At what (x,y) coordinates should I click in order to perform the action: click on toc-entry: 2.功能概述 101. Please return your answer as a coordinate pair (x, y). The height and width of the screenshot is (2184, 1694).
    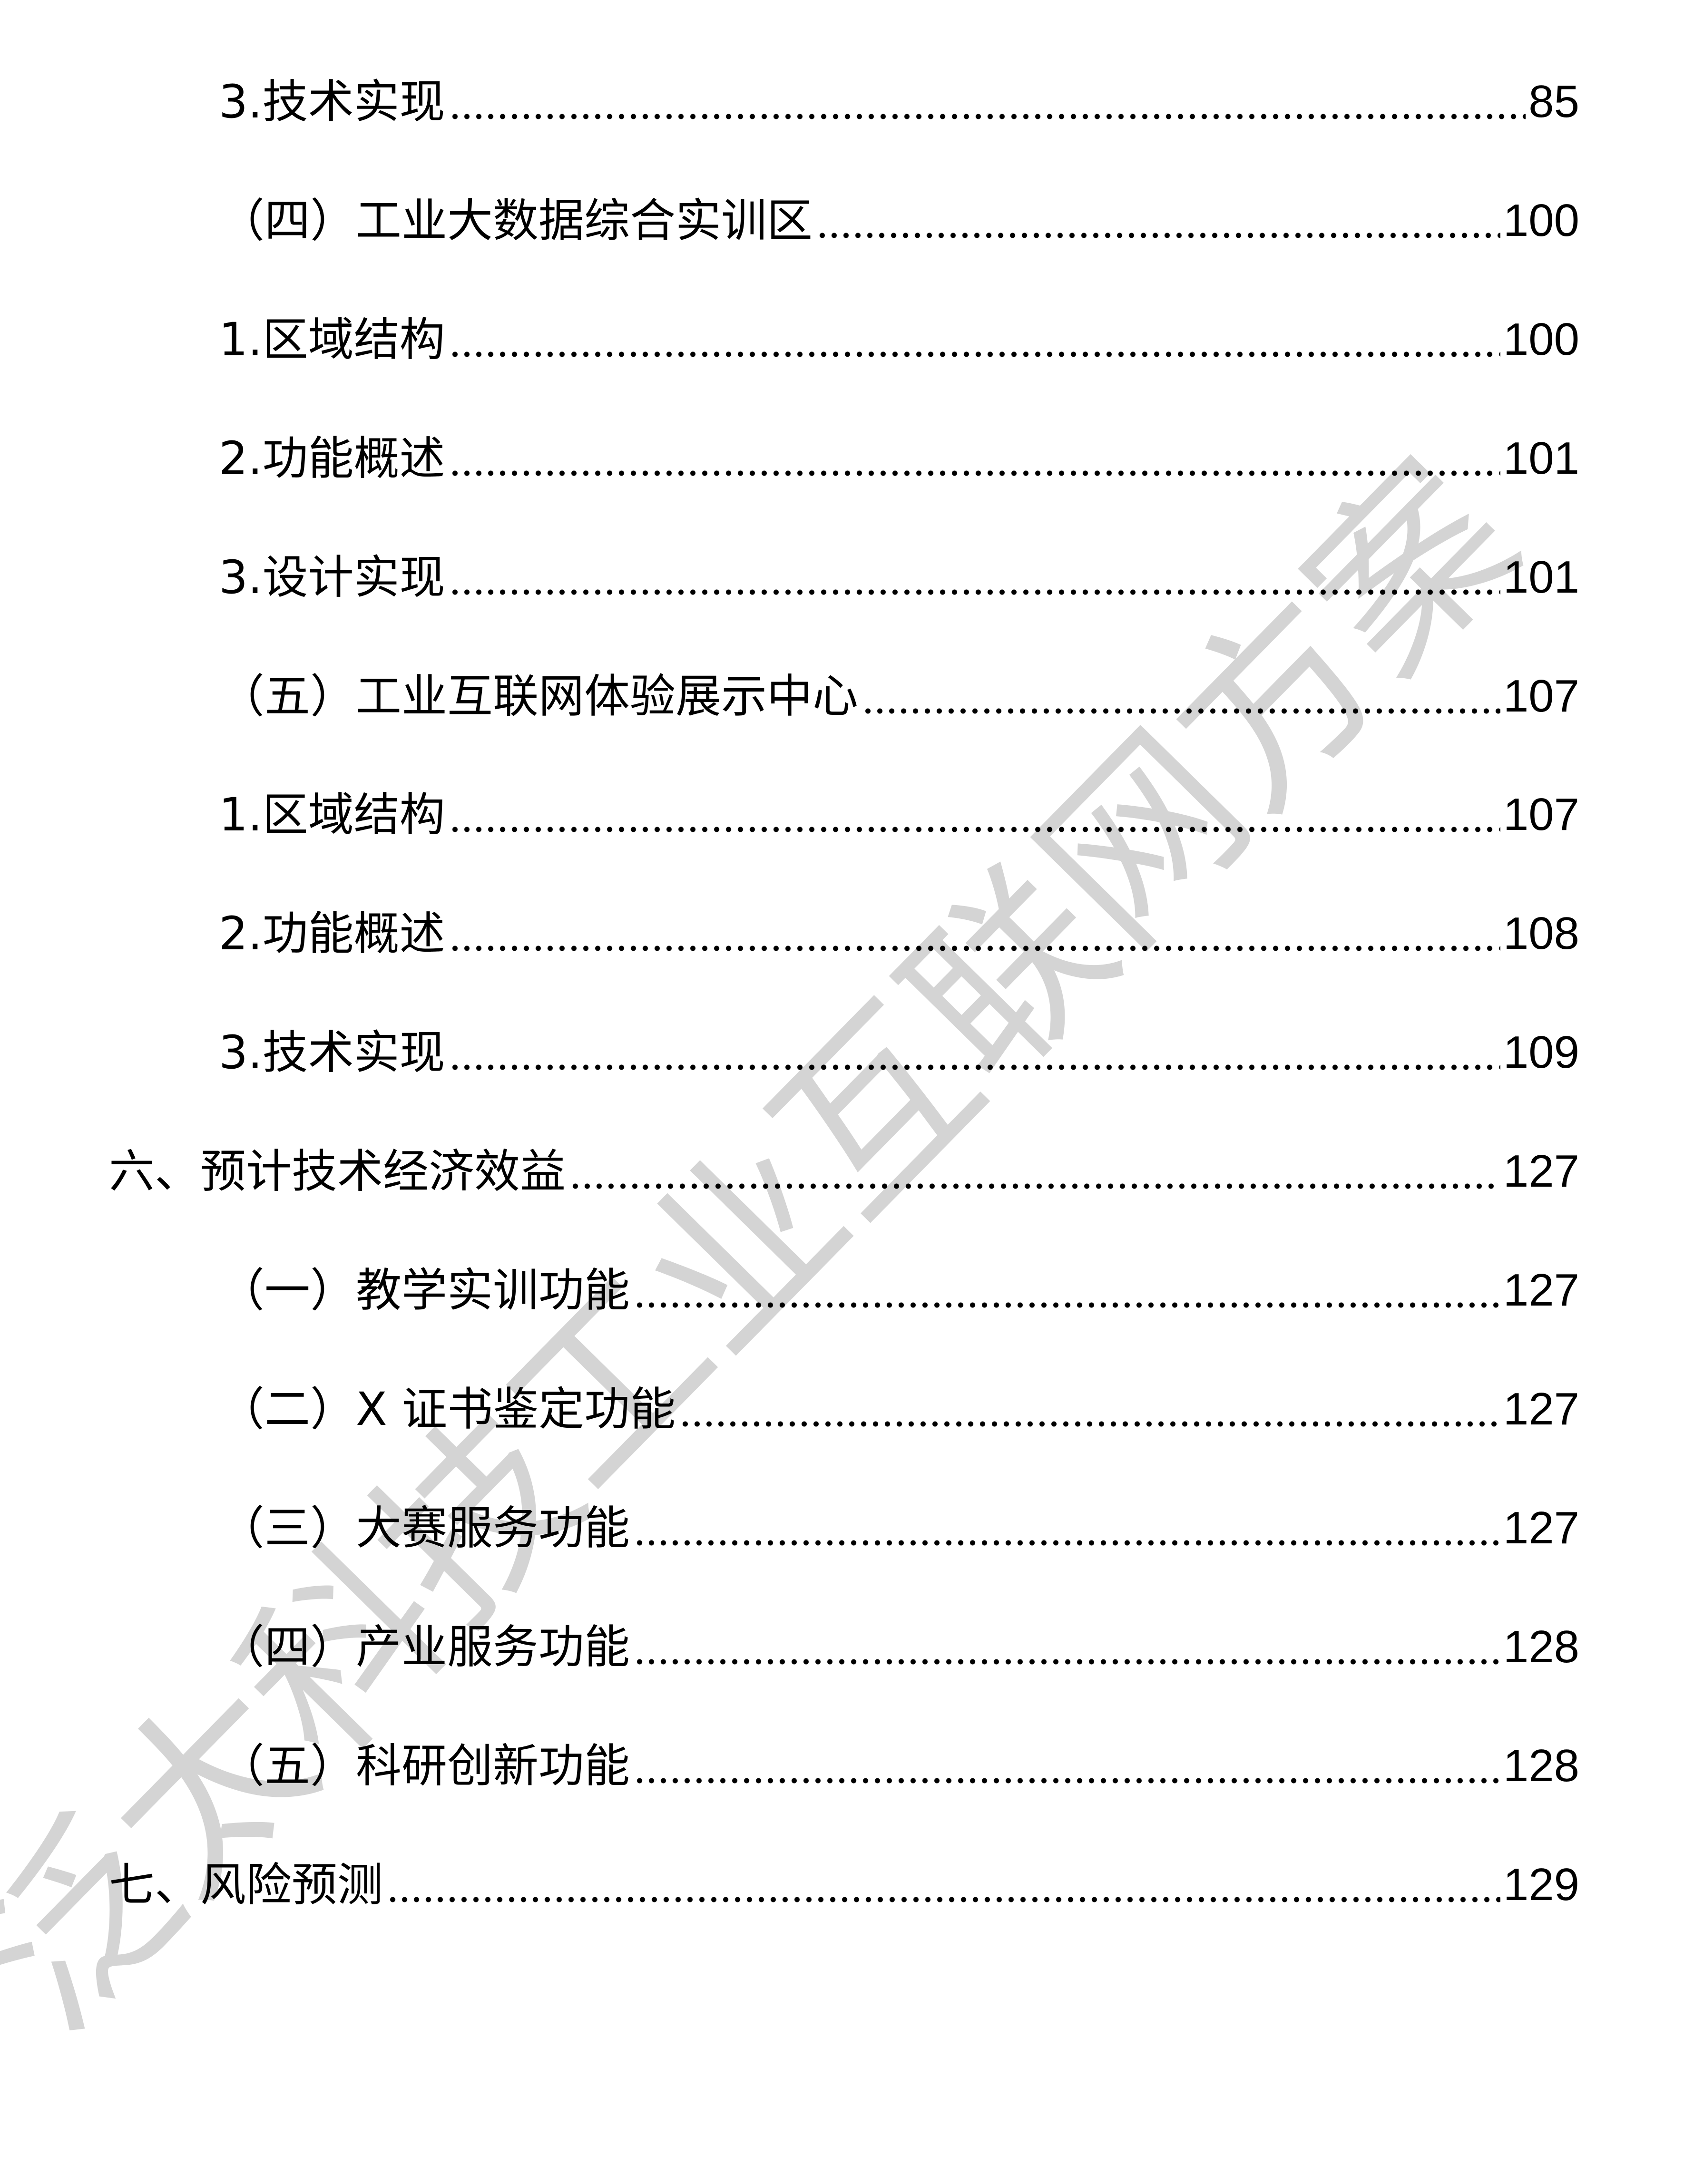
    Looking at the image, I should click on (899, 458).